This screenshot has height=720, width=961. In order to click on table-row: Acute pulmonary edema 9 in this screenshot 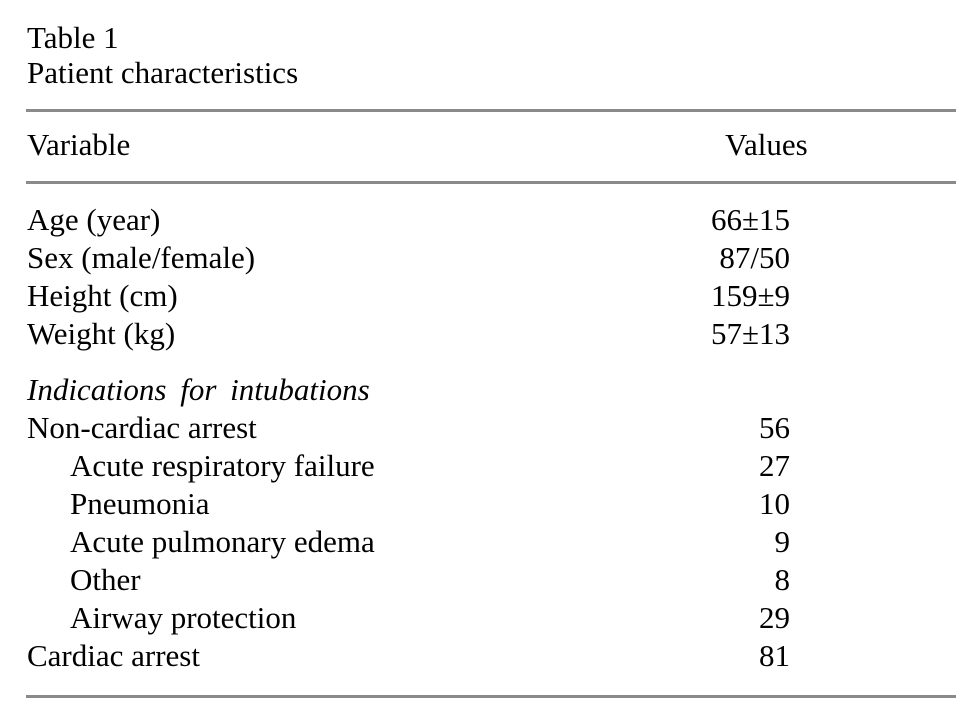, I will do `click(491, 542)`.